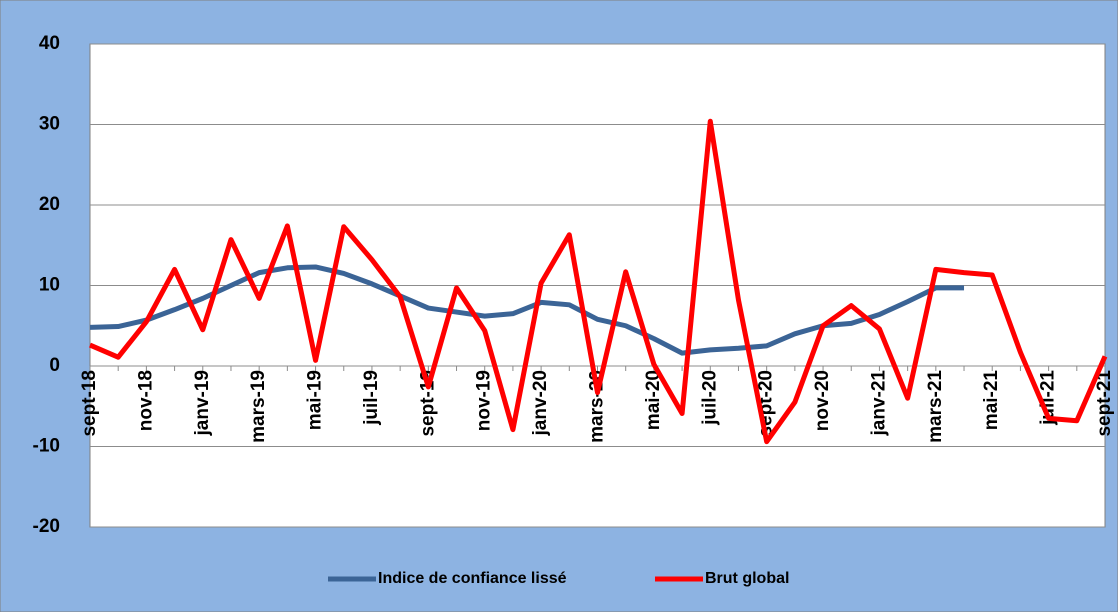 This screenshot has width=1118, height=612. I want to click on x-tick-label: sept-21, so click(1104, 403).